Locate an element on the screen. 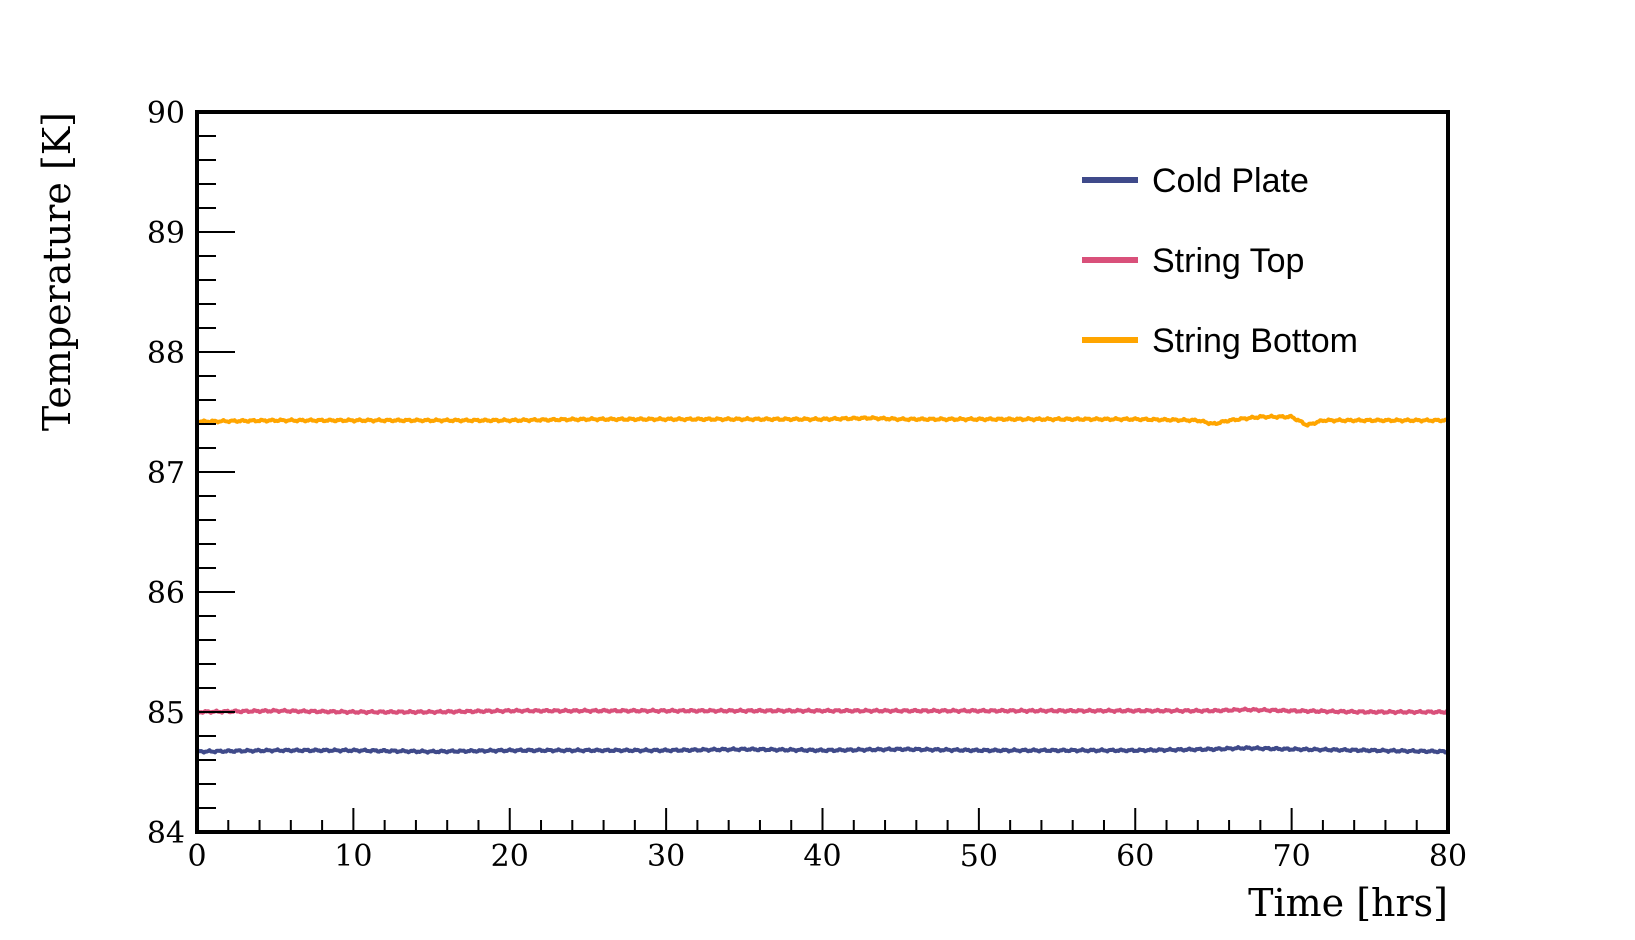 The width and height of the screenshot is (1635, 940). legend: Cold Plate String Top String Bottom is located at coordinates (1220, 261).